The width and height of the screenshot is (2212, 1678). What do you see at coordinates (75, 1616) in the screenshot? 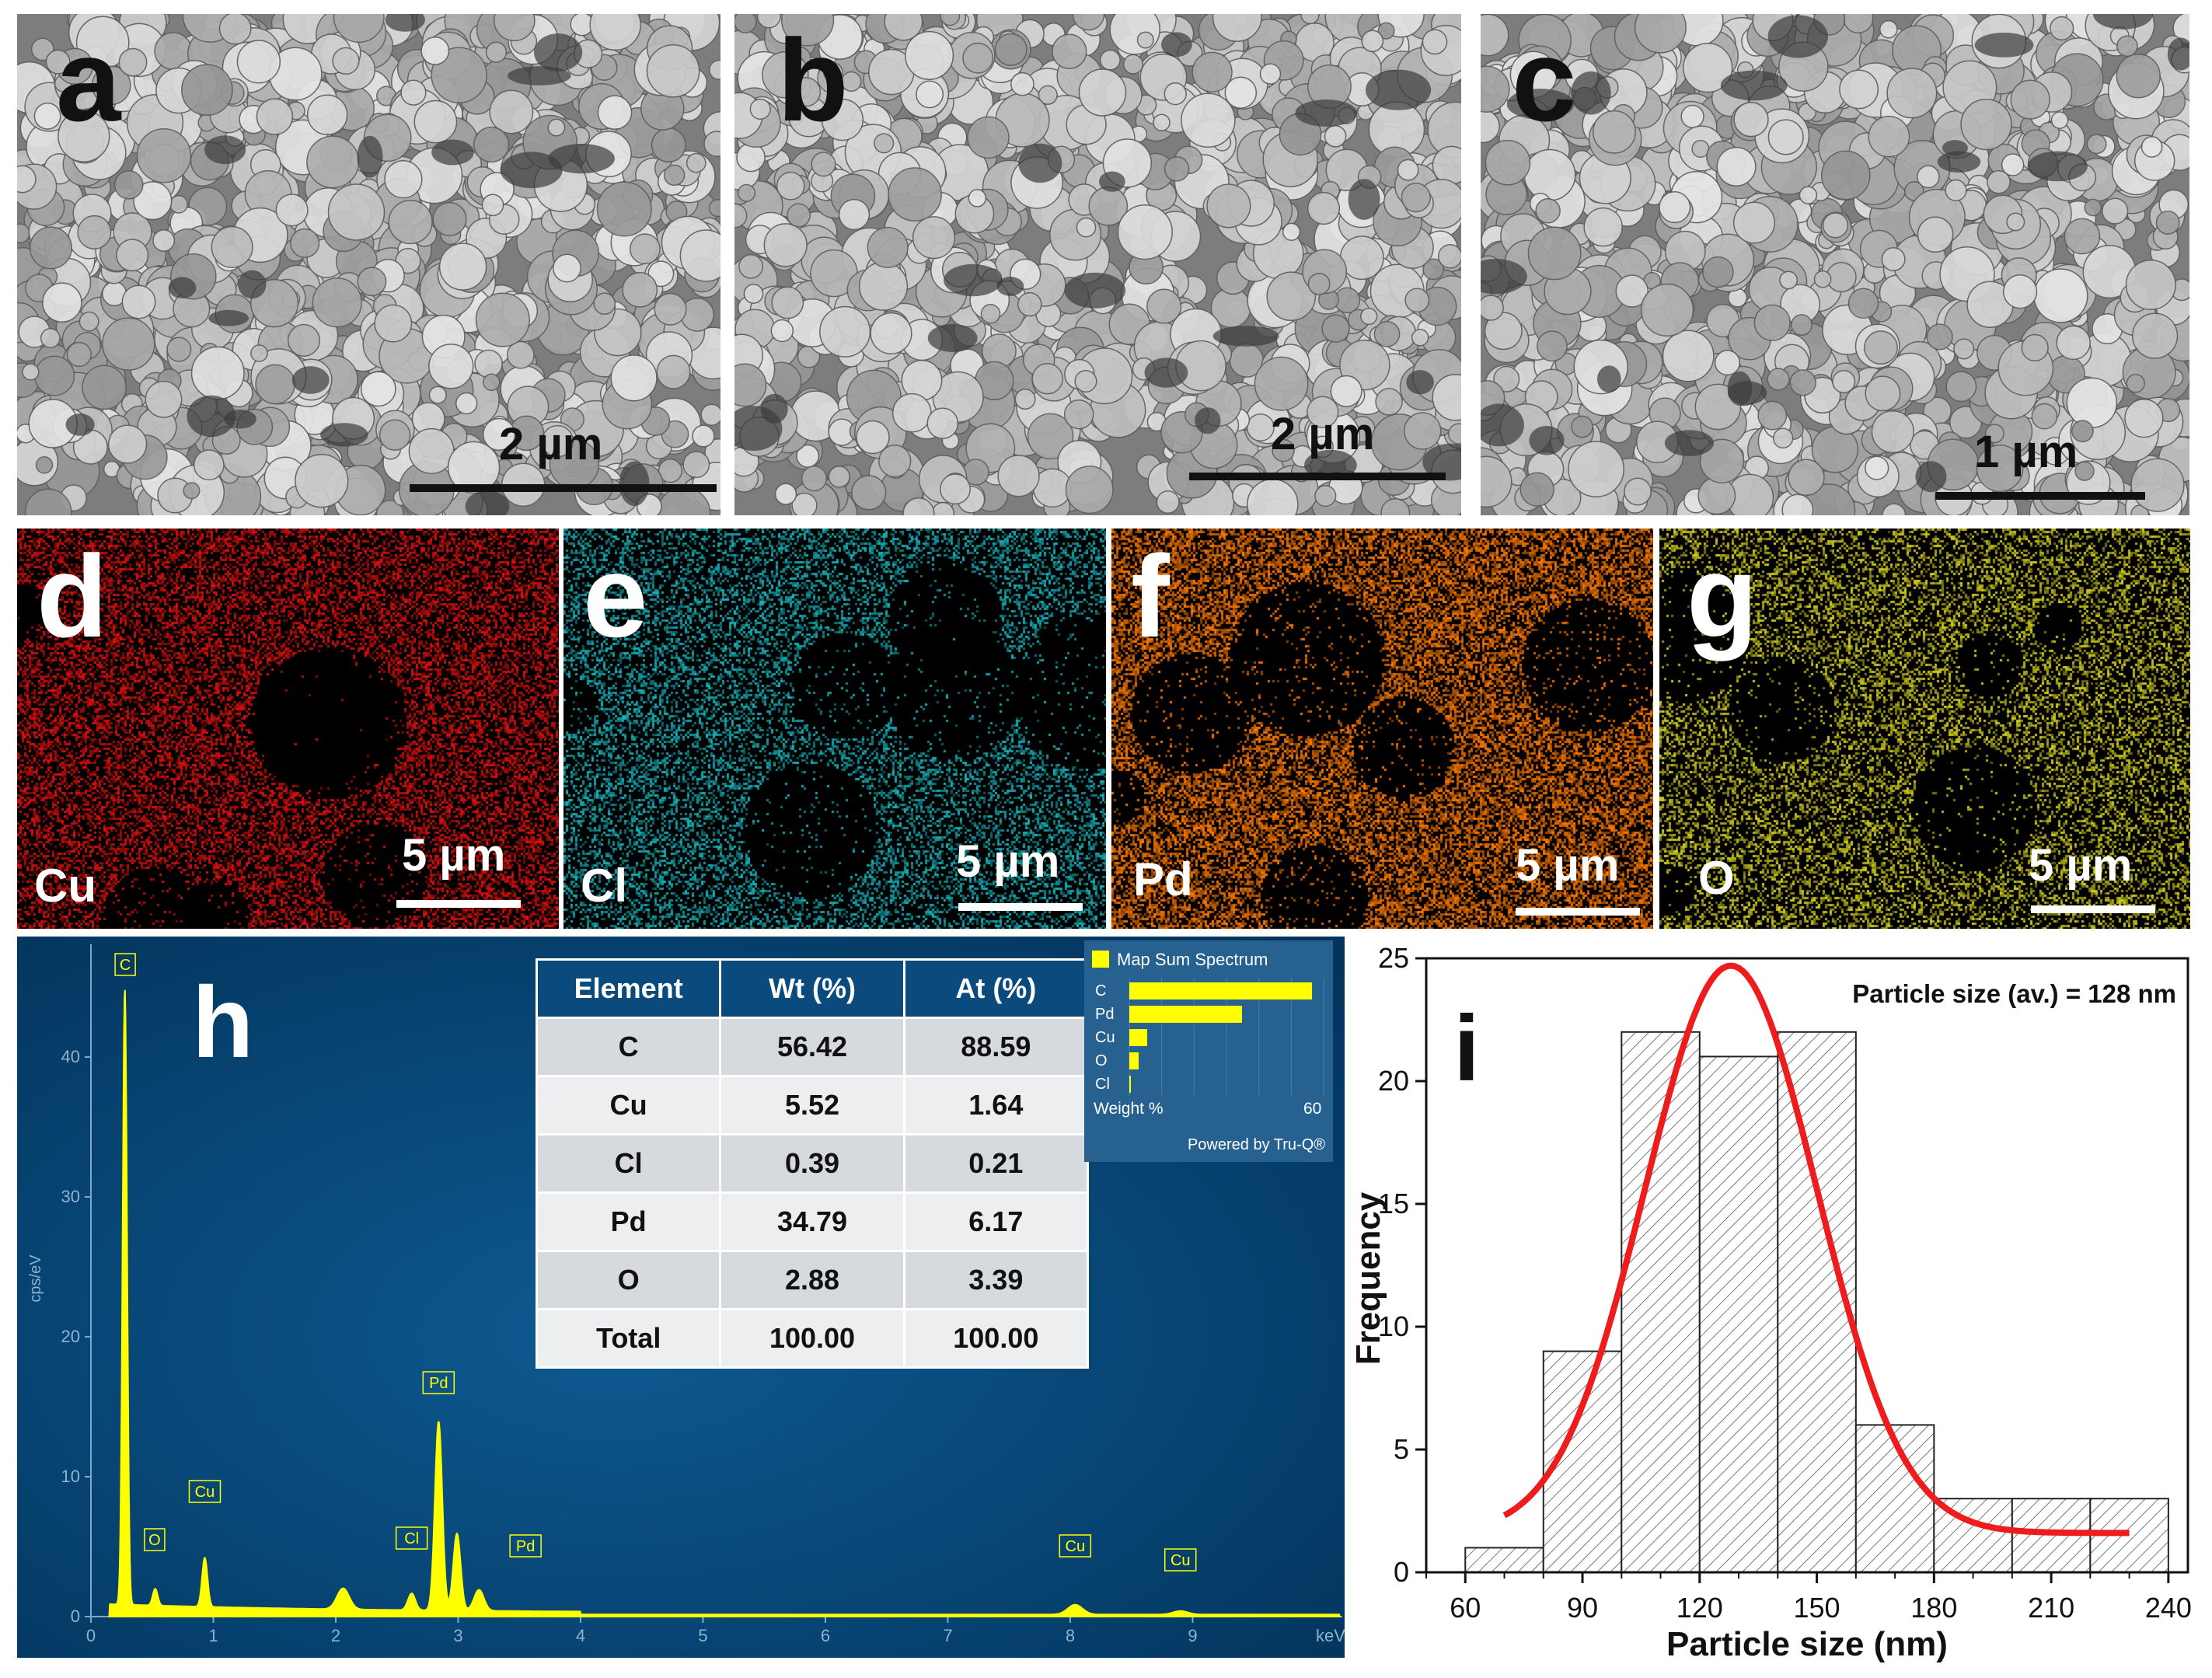
I see `spectrum-y-tick-label: 0` at bounding box center [75, 1616].